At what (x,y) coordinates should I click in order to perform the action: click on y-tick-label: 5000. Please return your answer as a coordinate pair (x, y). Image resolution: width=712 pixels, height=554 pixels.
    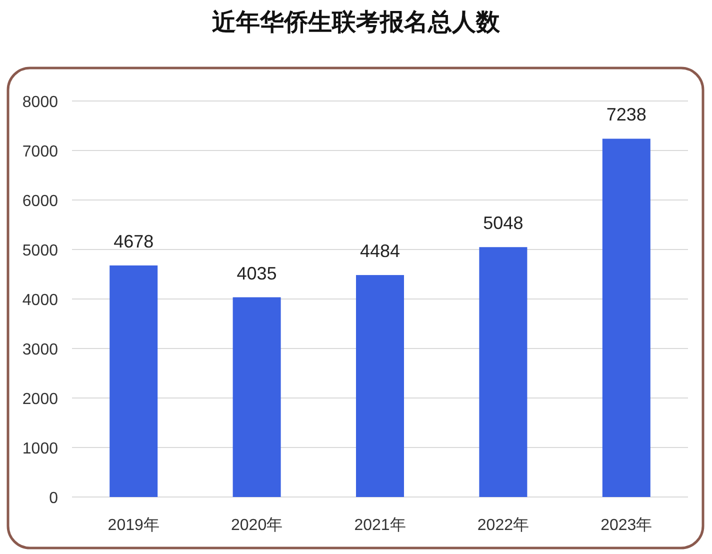
    Looking at the image, I should click on (40, 251).